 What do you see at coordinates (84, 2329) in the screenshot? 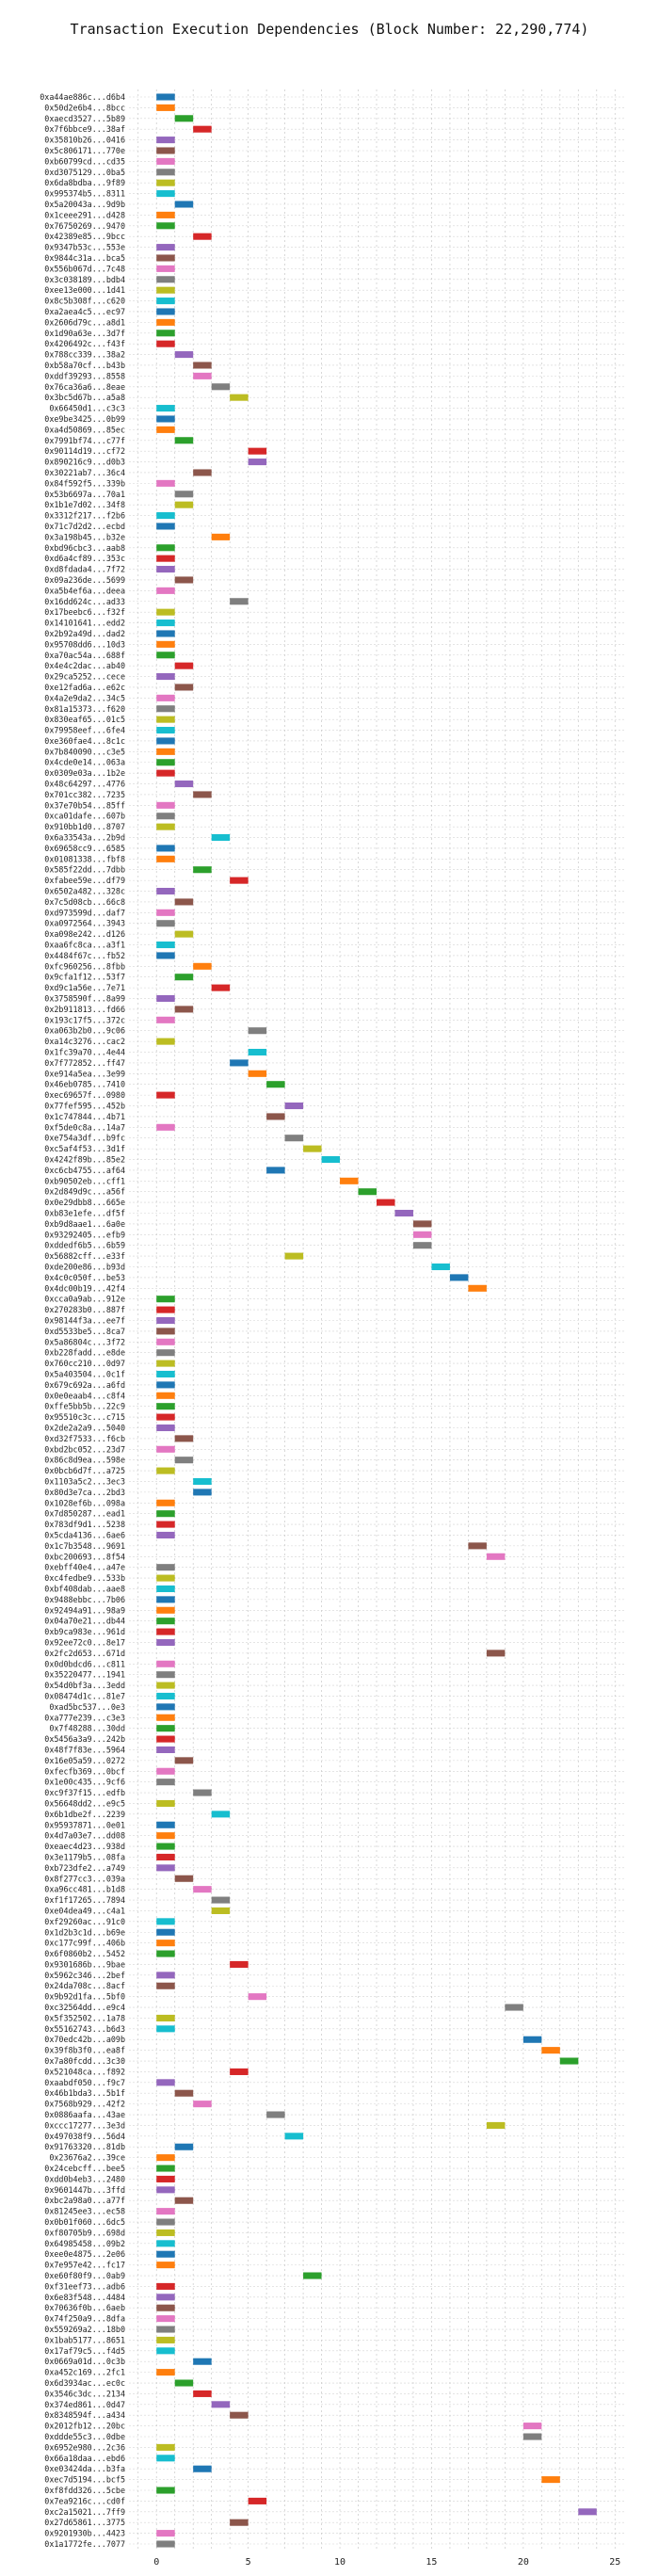
I see `tx-label: 0x559269a2...18b0` at bounding box center [84, 2329].